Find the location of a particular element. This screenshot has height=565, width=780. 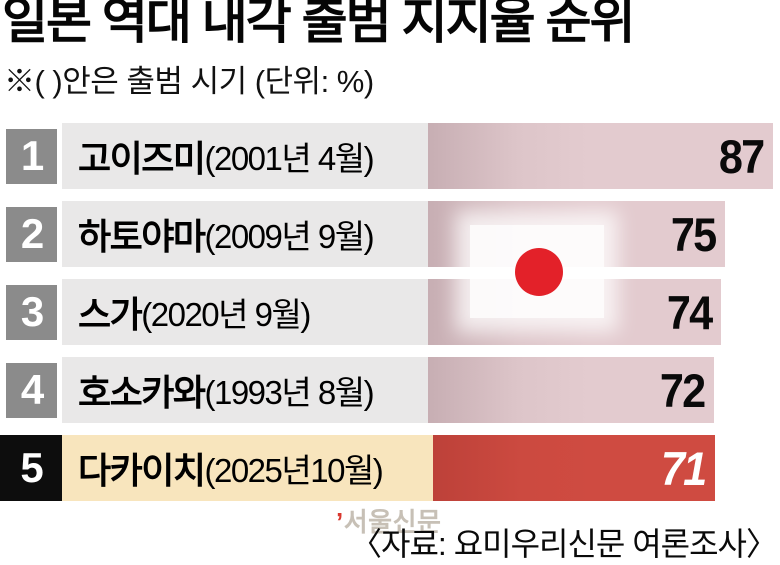

approval-bar: 71 is located at coordinates (574, 468).